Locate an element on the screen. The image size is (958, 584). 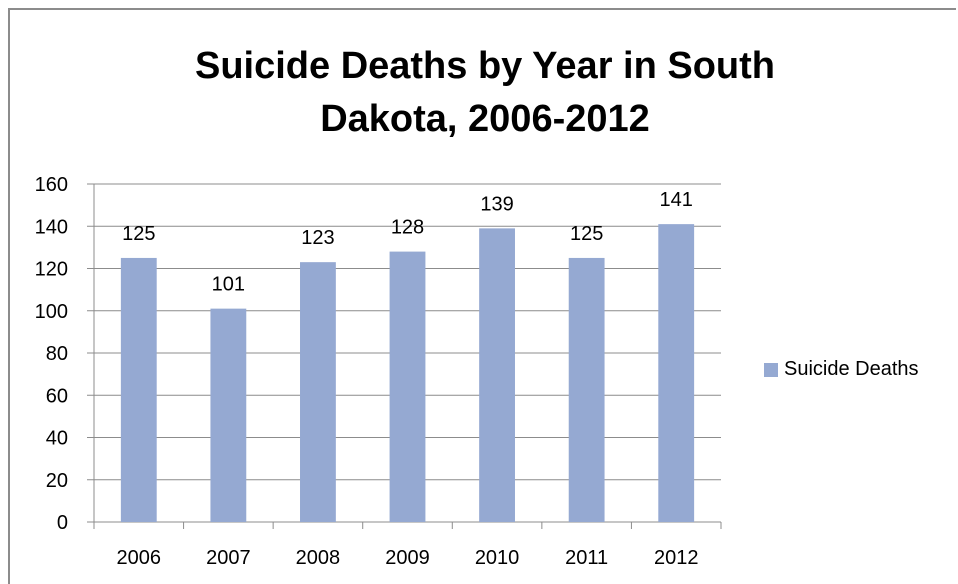
legend-label: Suicide Deaths is located at coordinates (851, 369).